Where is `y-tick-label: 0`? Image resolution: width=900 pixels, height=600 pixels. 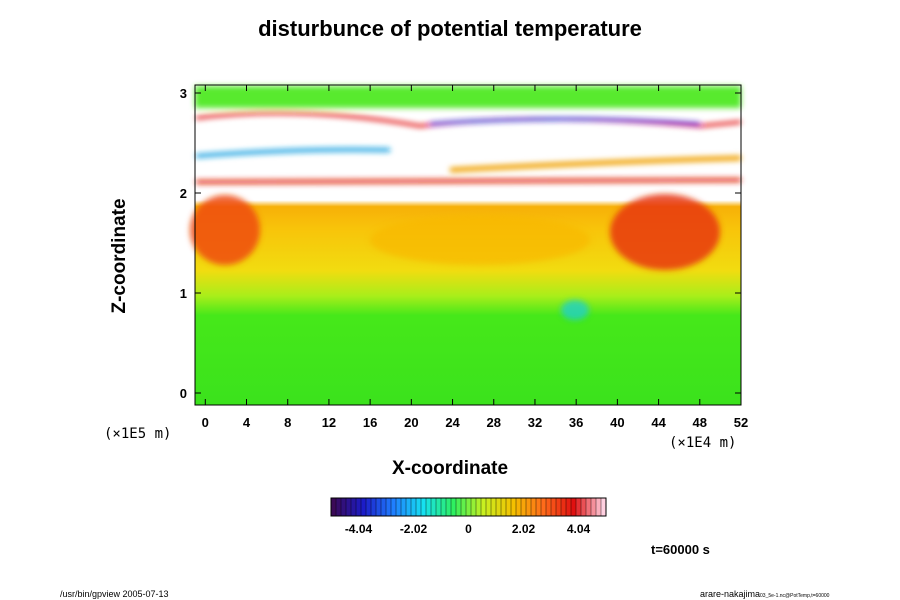 y-tick-label: 0 is located at coordinates (183, 393).